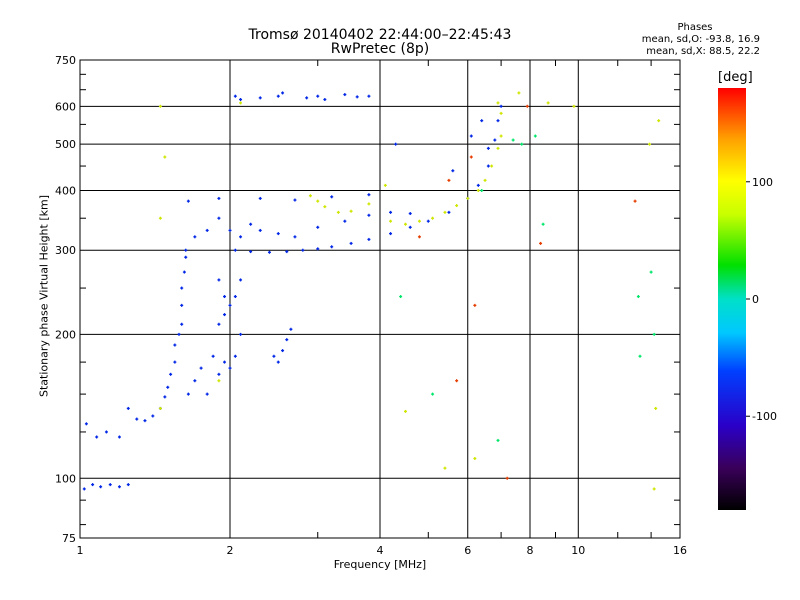 The width and height of the screenshot is (800, 600). Describe the element at coordinates (44, 296) in the screenshot. I see `y-axis-label: Stationary phase Virtual Height [km]` at that location.